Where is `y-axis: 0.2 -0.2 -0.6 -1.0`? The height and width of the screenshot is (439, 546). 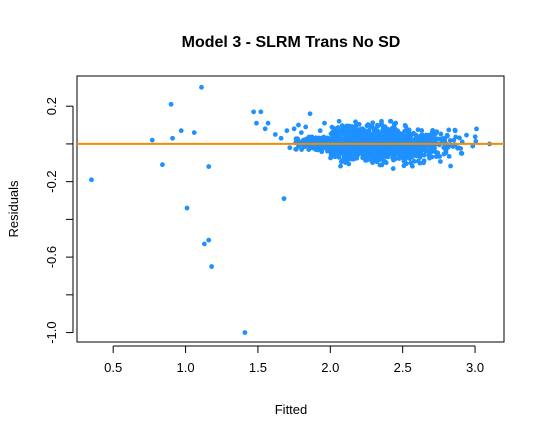
y-axis: 0.2 -0.2 -0.6 -1.0 is located at coordinates (59, 220).